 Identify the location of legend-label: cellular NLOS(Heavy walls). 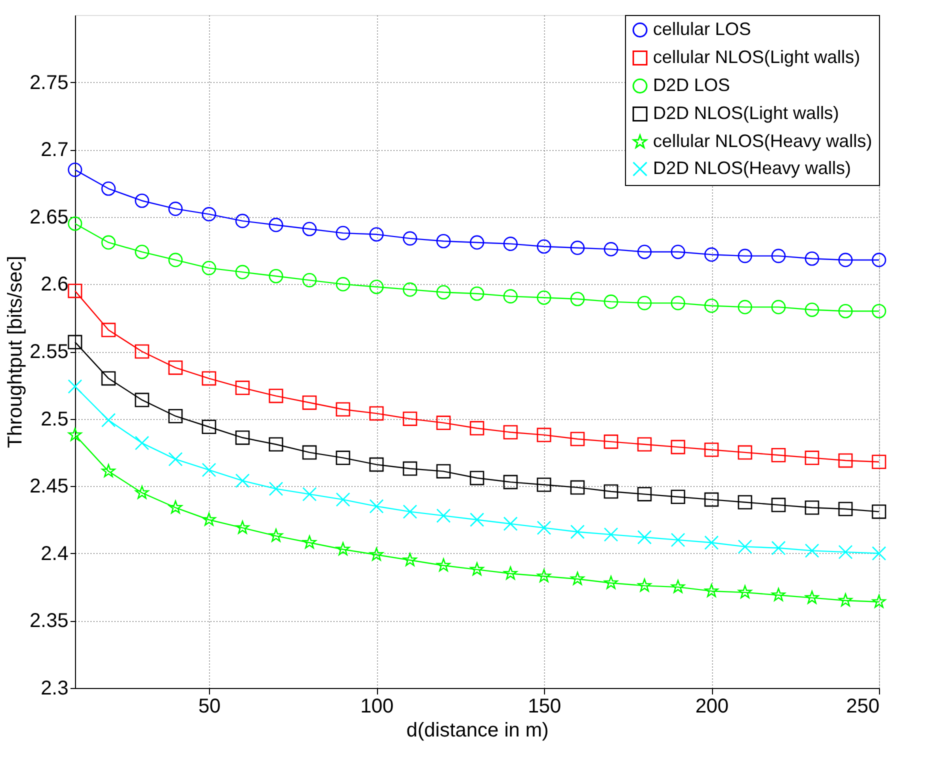
(762, 141).